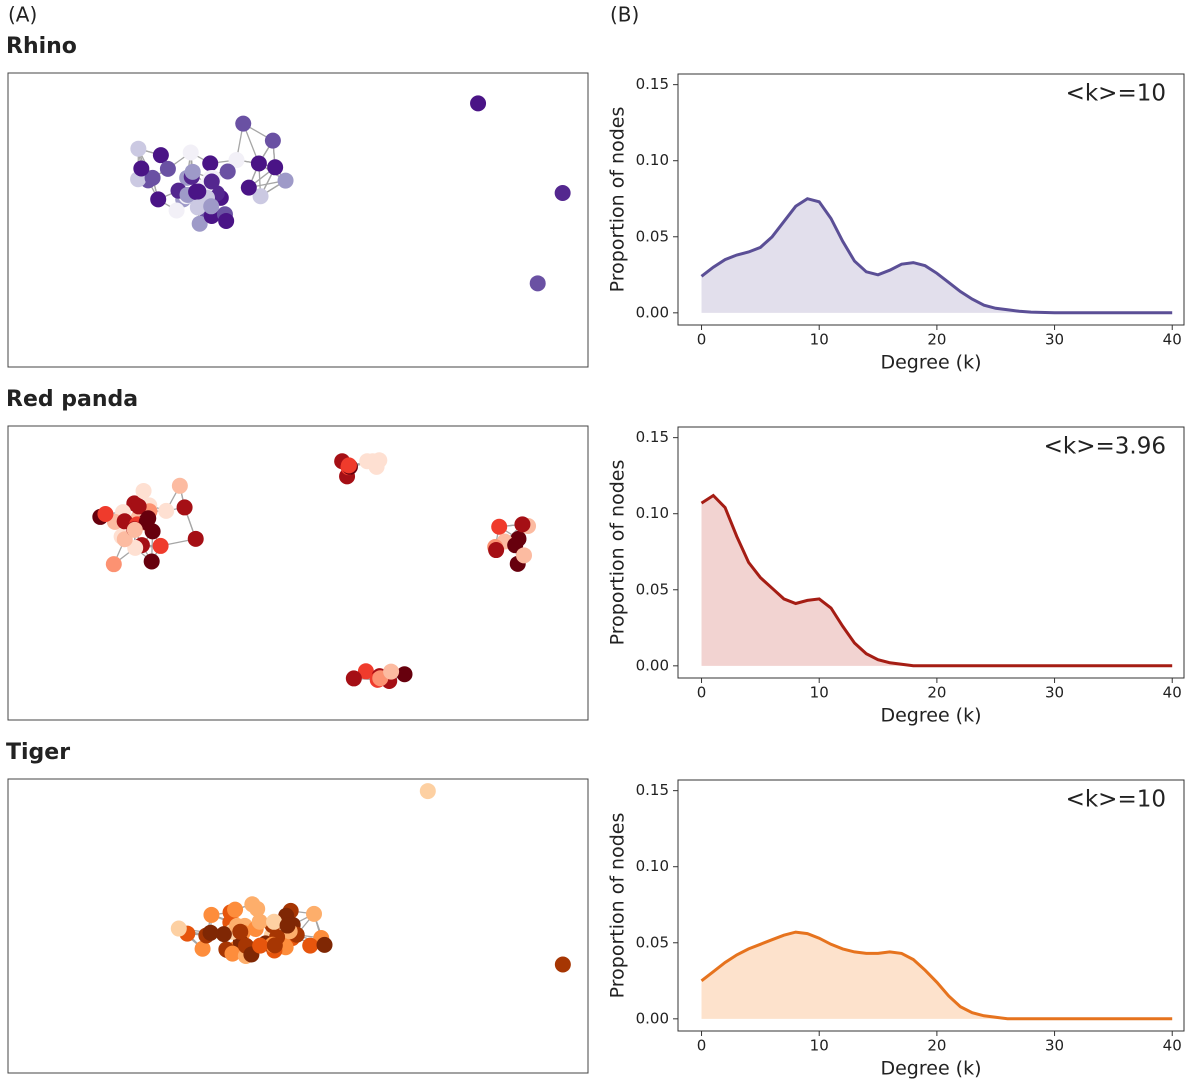 The height and width of the screenshot is (1083, 1200). What do you see at coordinates (652, 790) in the screenshot?
I see `y-tick-label: 0.15` at bounding box center [652, 790].